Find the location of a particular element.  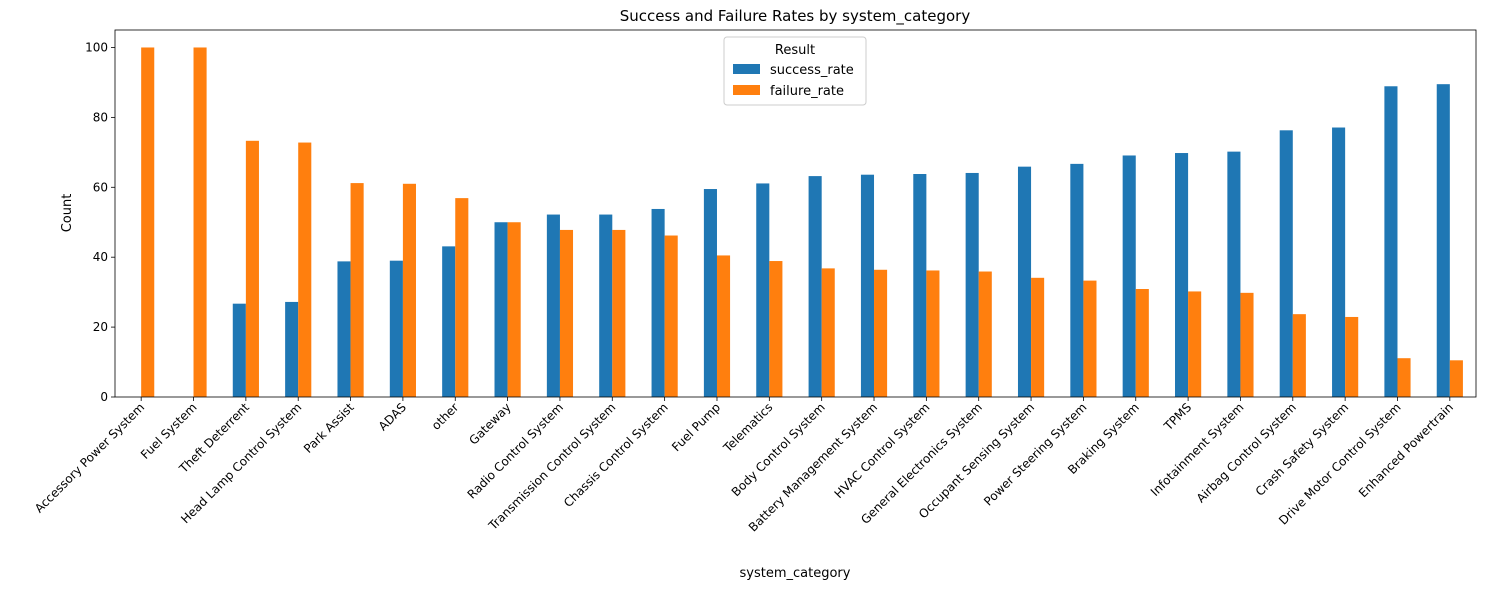

y-tick-label: 0 is located at coordinates (104, 397).